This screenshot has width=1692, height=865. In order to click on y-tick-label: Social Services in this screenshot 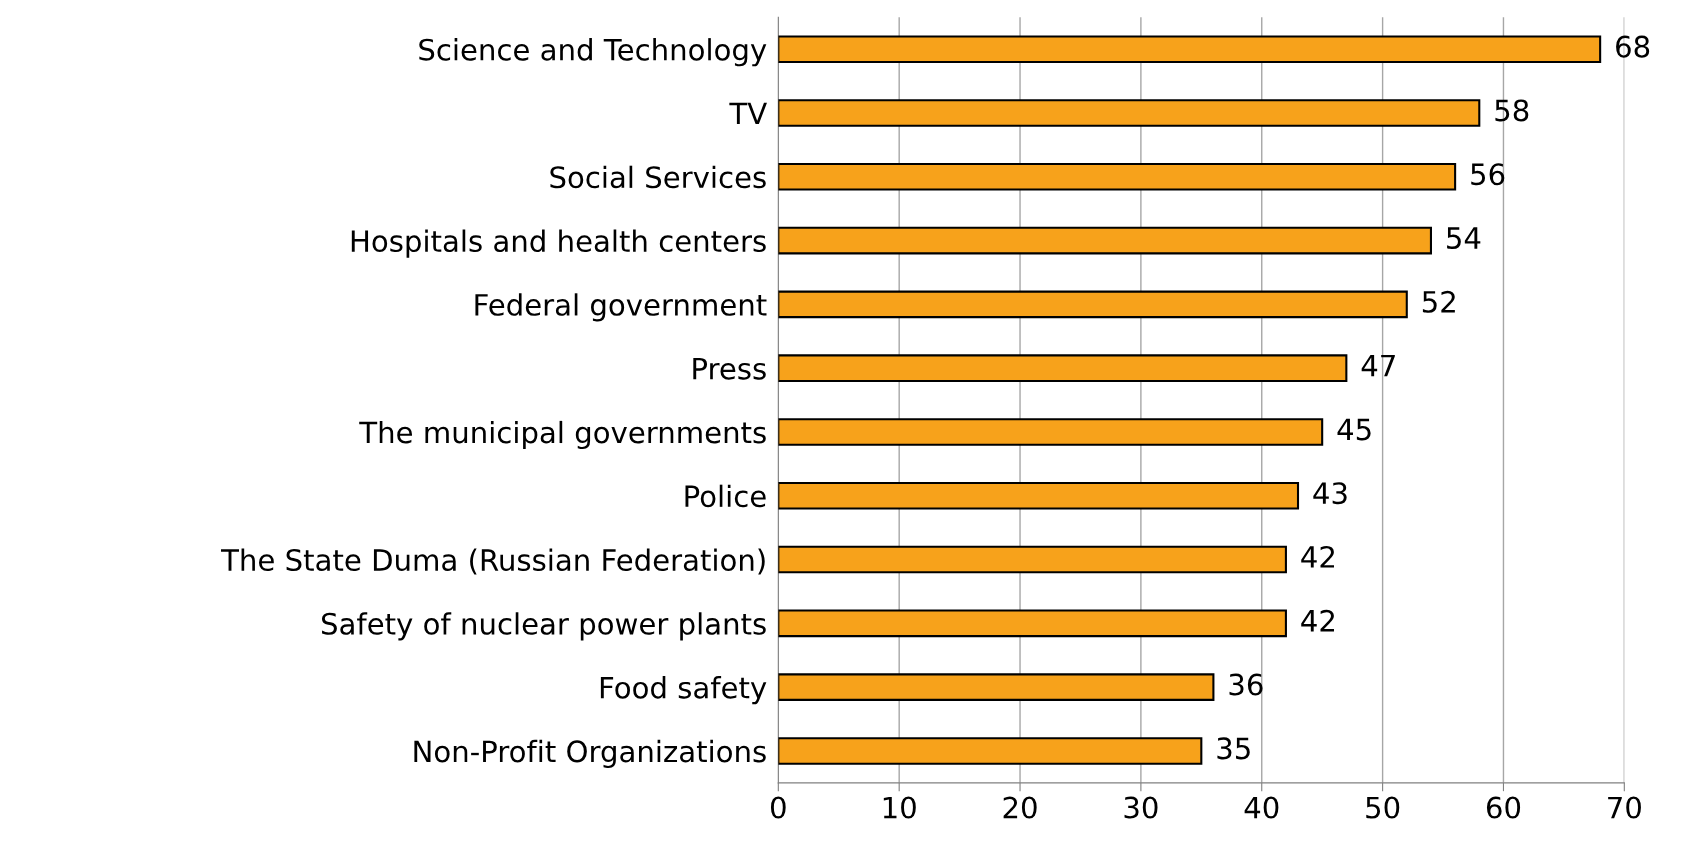, I will do `click(658, 177)`.